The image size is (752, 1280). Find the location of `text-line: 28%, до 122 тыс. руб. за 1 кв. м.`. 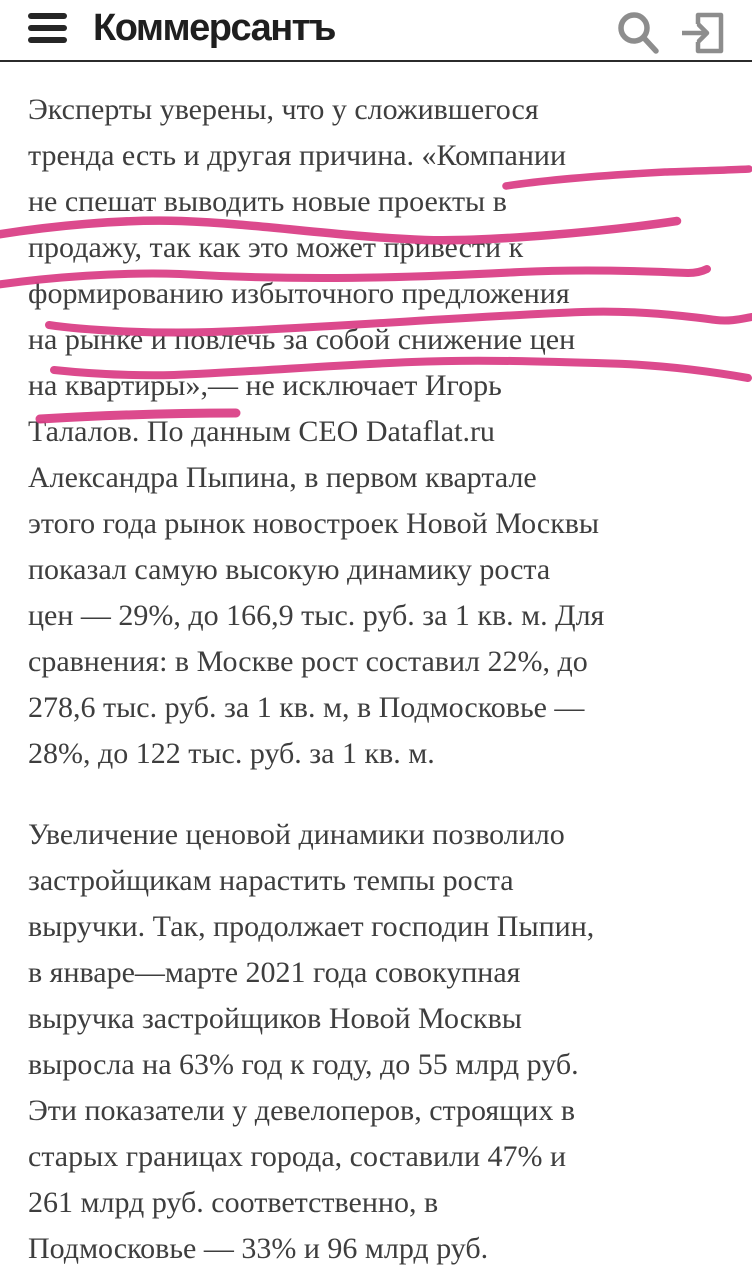

text-line: 28%, до 122 тыс. руб. за 1 кв. м. is located at coordinates (231, 753).